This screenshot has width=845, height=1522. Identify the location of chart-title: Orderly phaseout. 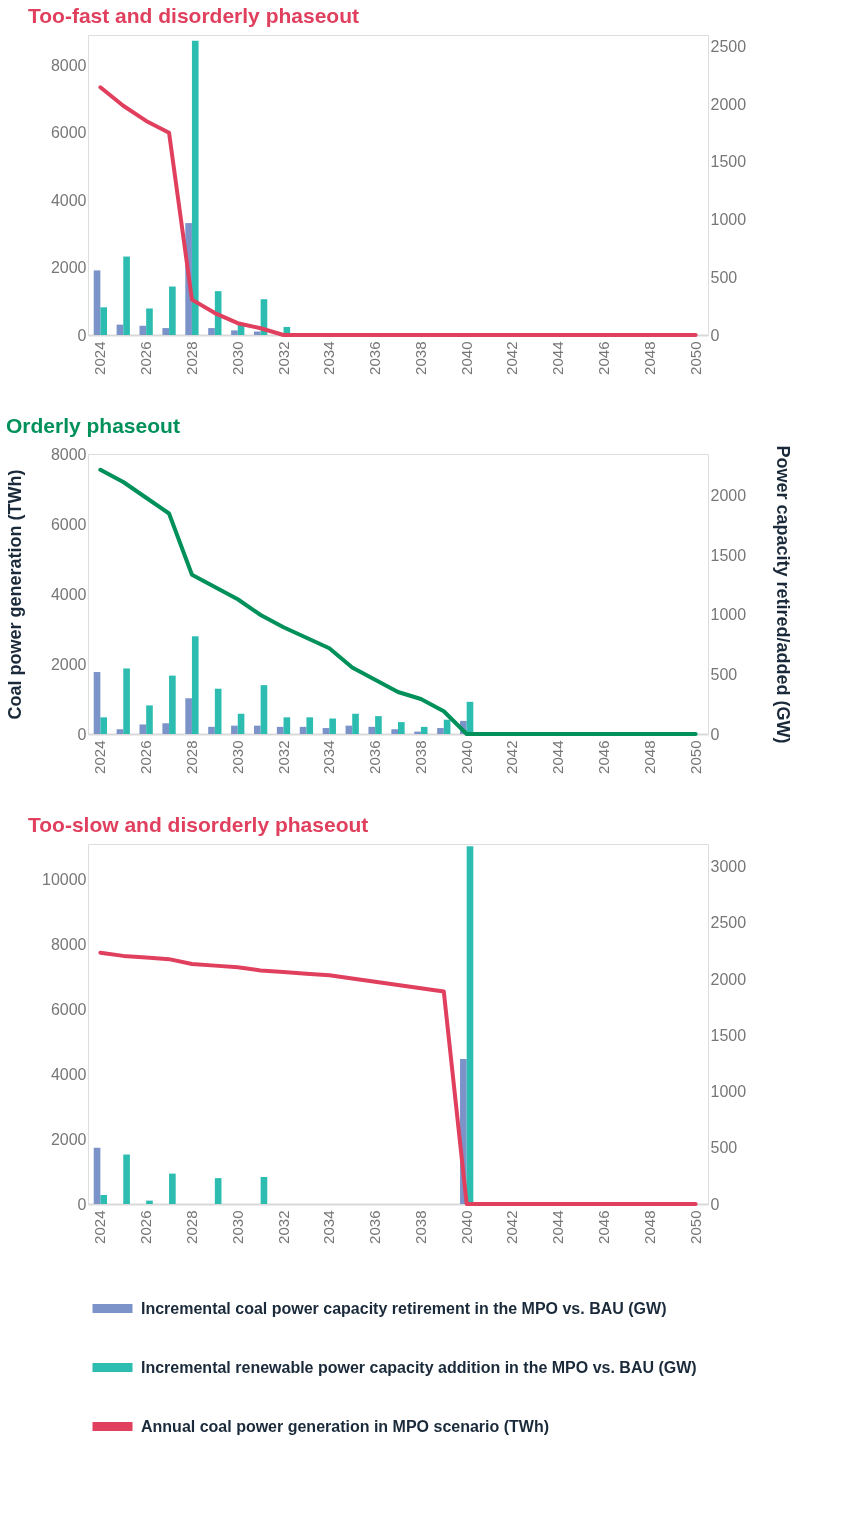
(93, 425).